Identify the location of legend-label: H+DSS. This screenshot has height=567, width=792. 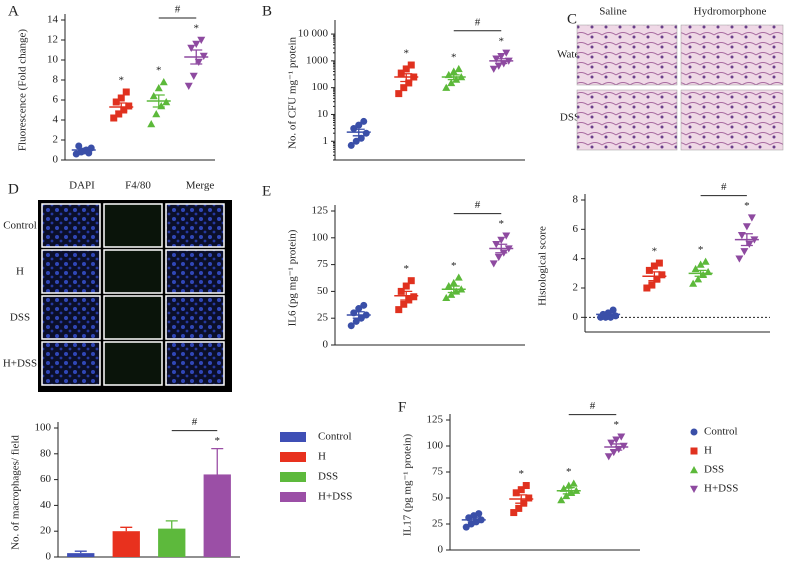
(335, 497).